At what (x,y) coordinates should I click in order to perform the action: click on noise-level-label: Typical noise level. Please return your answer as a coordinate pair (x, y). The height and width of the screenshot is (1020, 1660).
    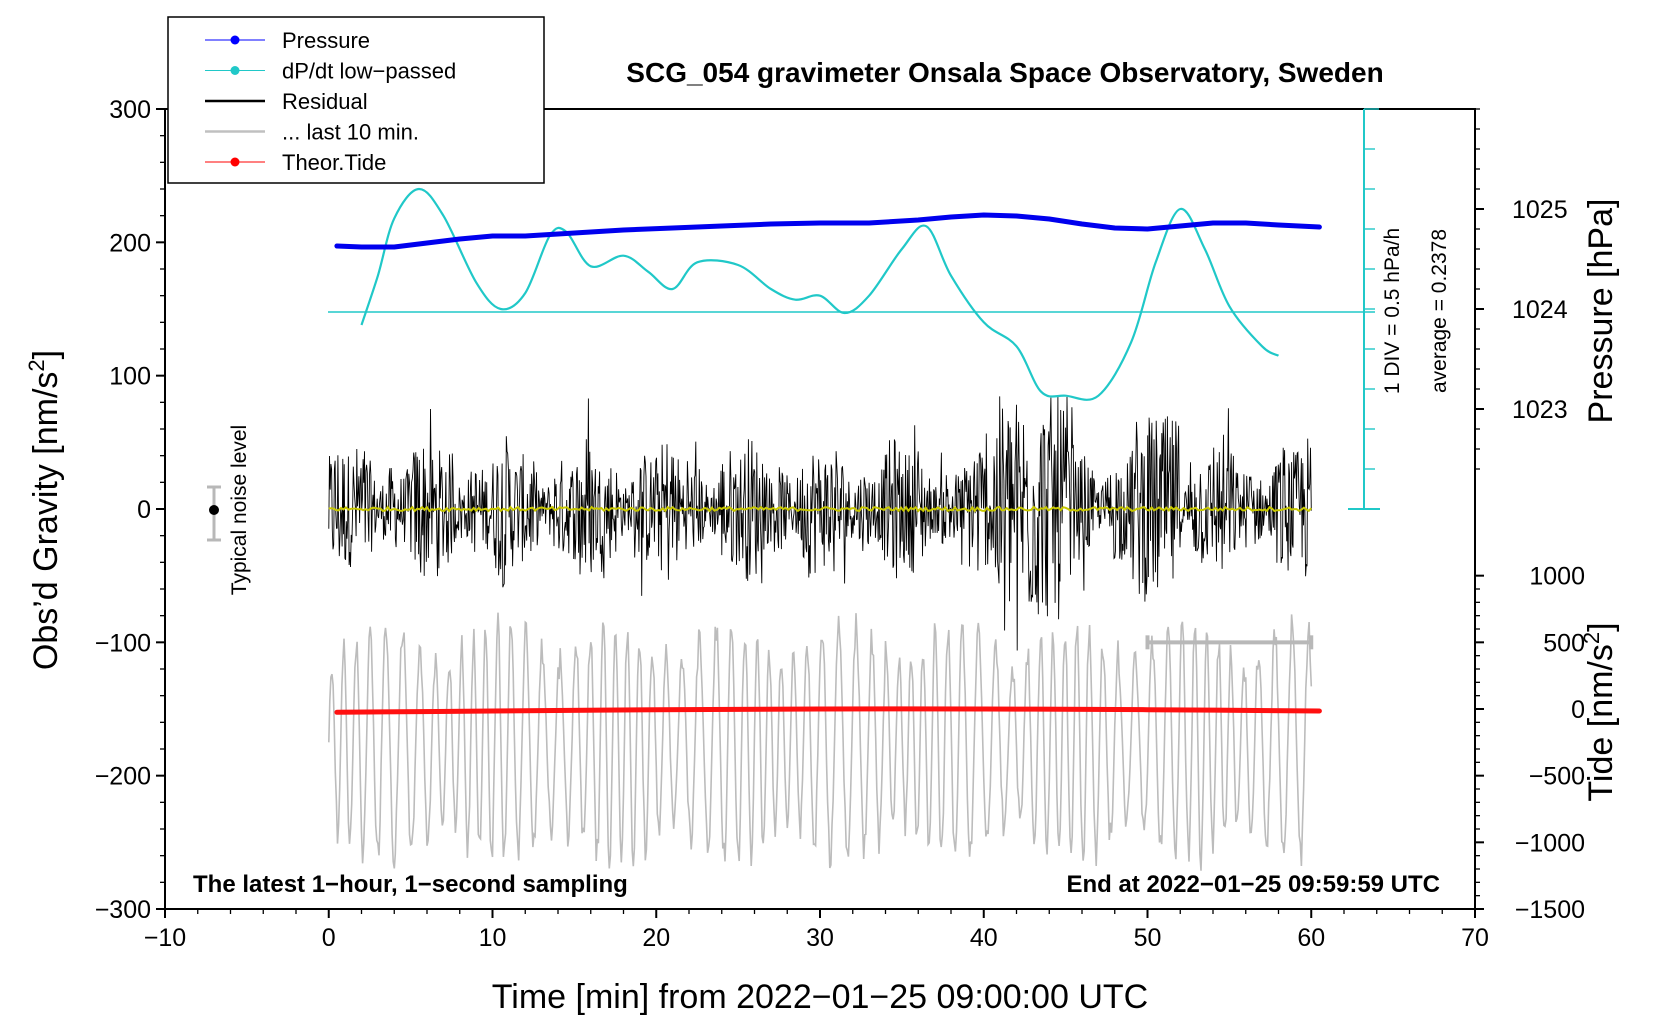
    Looking at the image, I should click on (239, 510).